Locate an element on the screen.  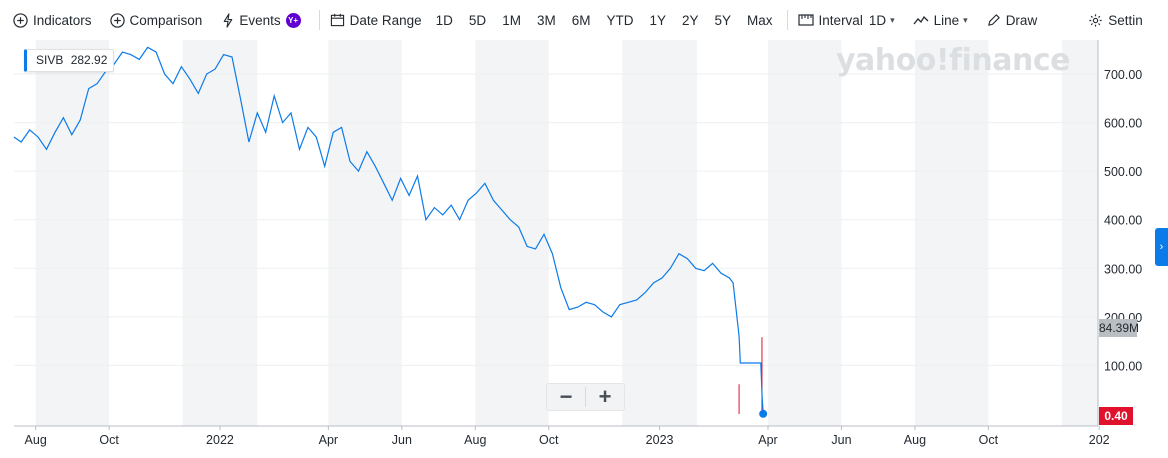
y-tick-label: 300.00 is located at coordinates (1123, 269).